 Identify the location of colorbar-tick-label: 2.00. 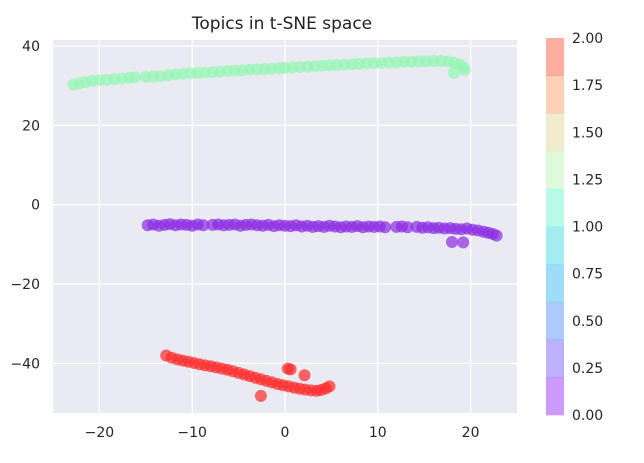
(587, 39).